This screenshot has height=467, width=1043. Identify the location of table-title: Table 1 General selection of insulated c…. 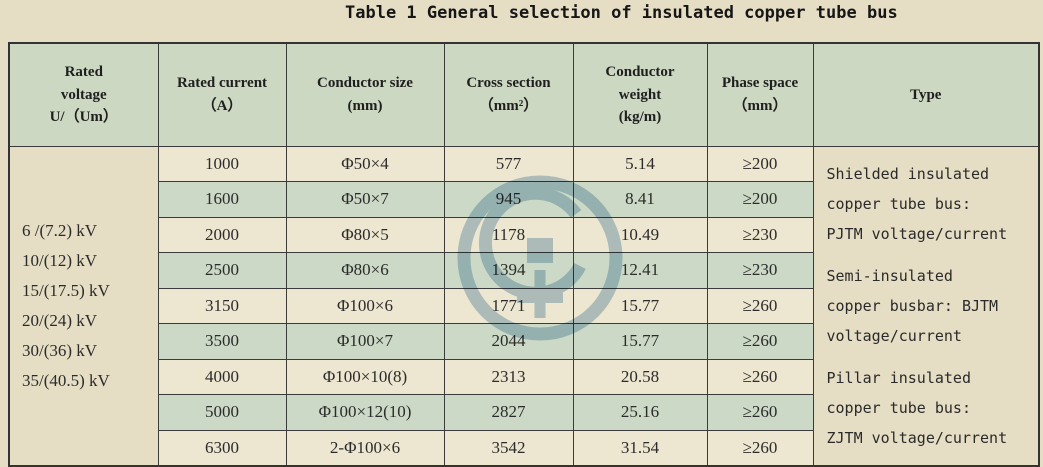
(621, 13).